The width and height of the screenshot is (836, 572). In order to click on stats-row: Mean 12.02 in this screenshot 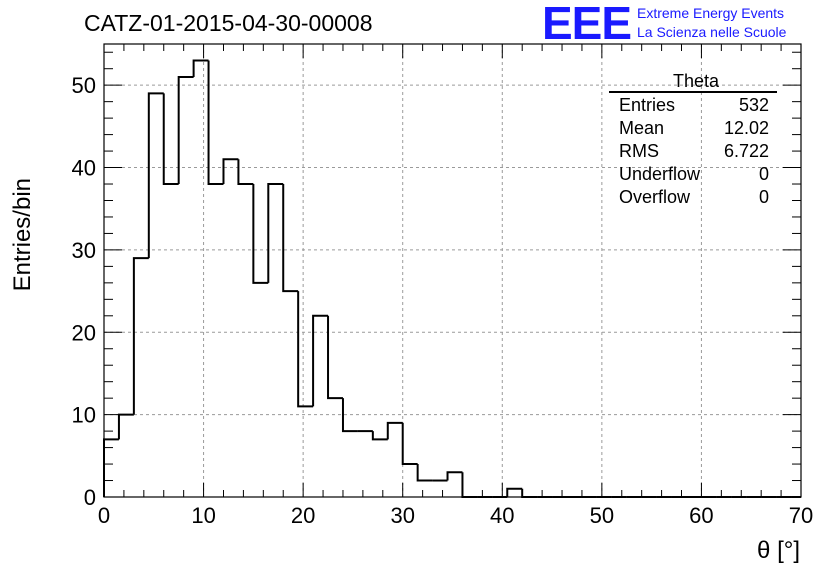, I will do `click(693, 128)`.